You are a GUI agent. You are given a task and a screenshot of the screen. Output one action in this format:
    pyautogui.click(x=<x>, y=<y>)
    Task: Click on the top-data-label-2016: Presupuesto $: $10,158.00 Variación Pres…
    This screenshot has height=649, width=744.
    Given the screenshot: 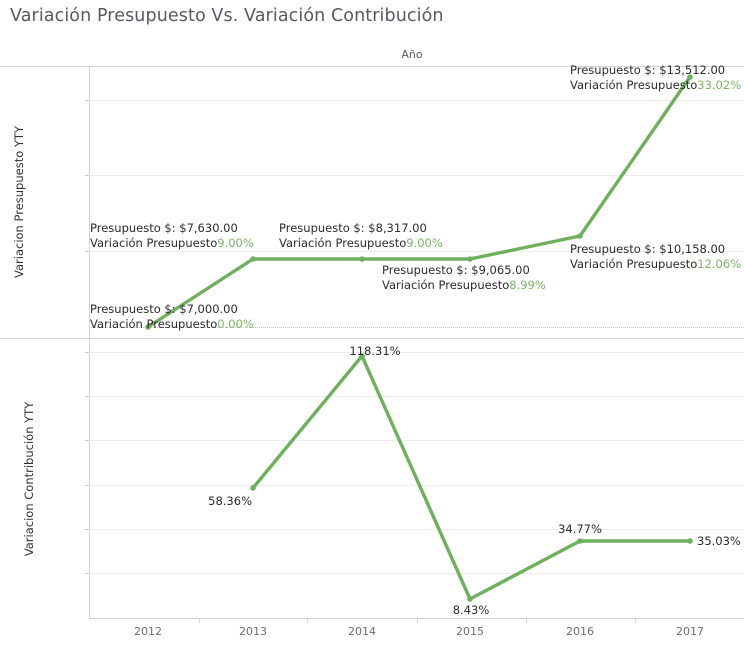 What is the action you would take?
    pyautogui.click(x=655, y=256)
    